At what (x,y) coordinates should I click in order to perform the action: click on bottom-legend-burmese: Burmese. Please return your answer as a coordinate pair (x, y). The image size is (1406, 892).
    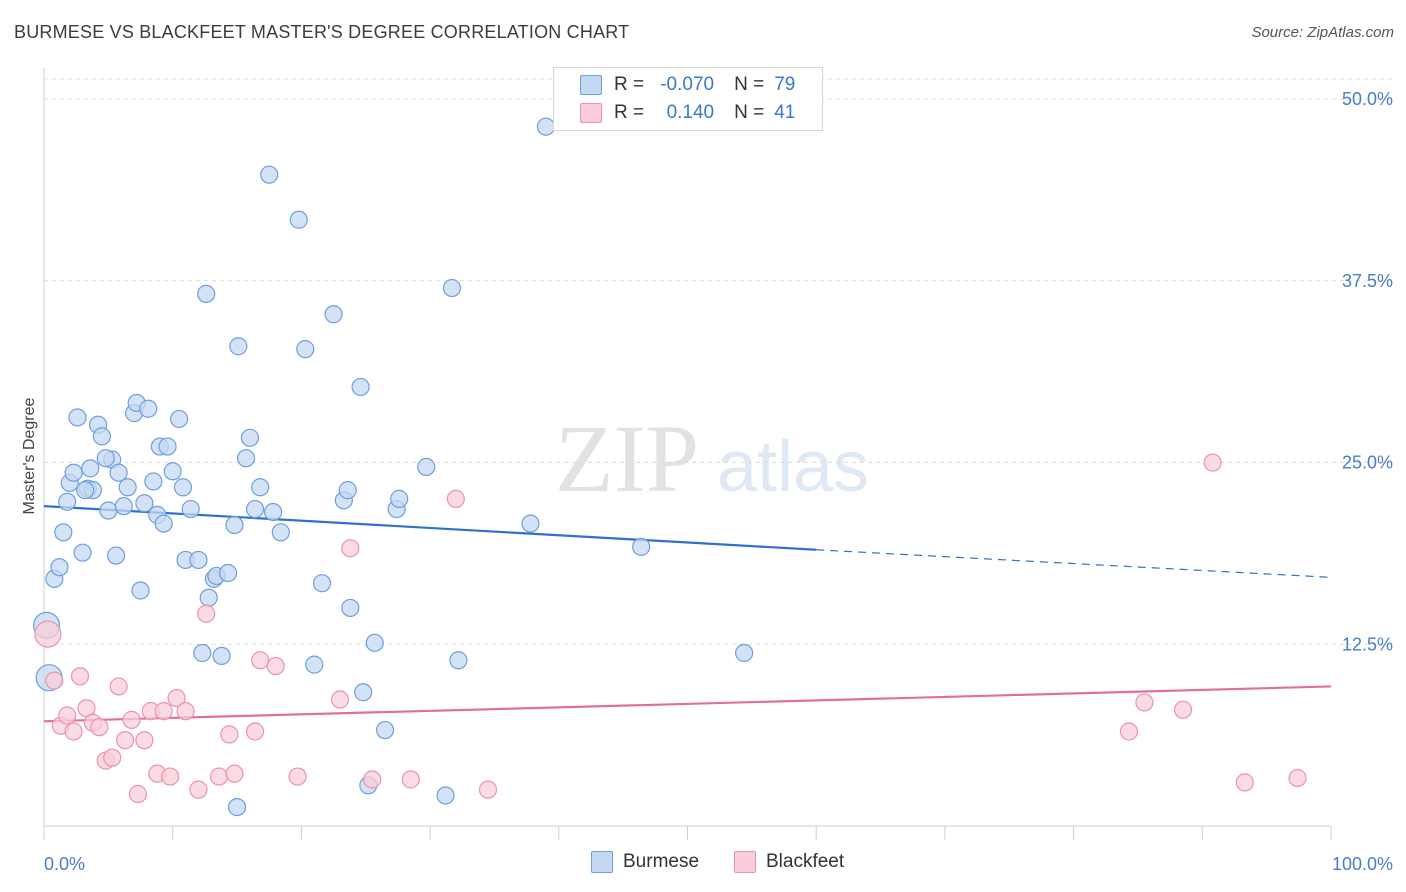
    Looking at the image, I should click on (645, 862).